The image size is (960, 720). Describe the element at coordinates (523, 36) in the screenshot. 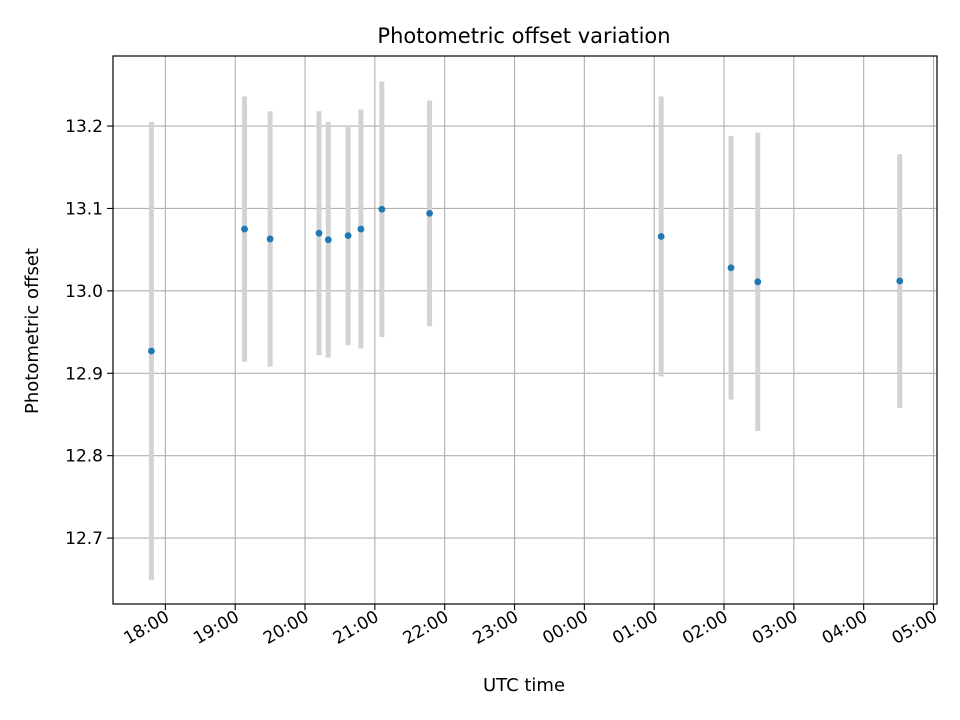

I see `chart-title: Photometric offset variation` at that location.